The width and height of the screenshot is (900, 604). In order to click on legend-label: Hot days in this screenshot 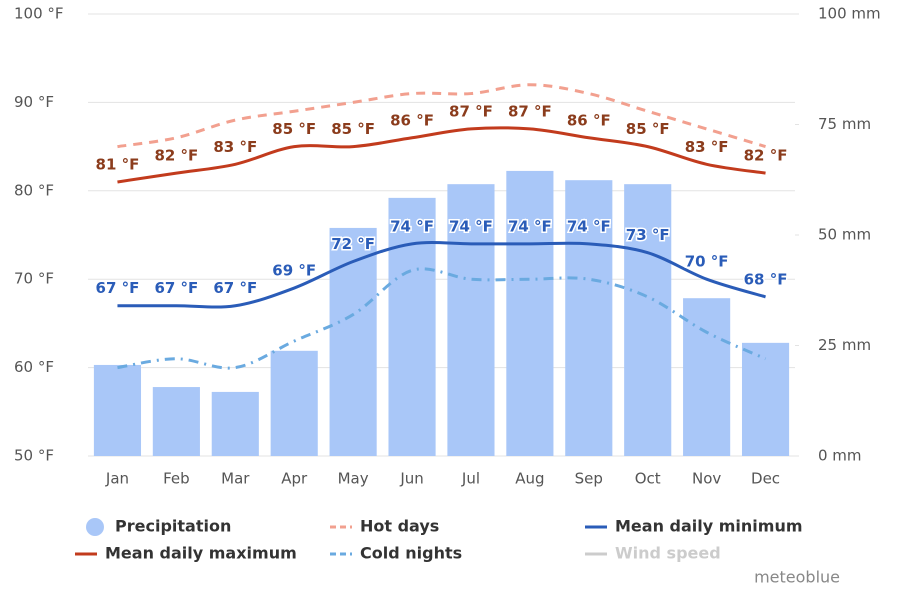, I will do `click(399, 526)`.